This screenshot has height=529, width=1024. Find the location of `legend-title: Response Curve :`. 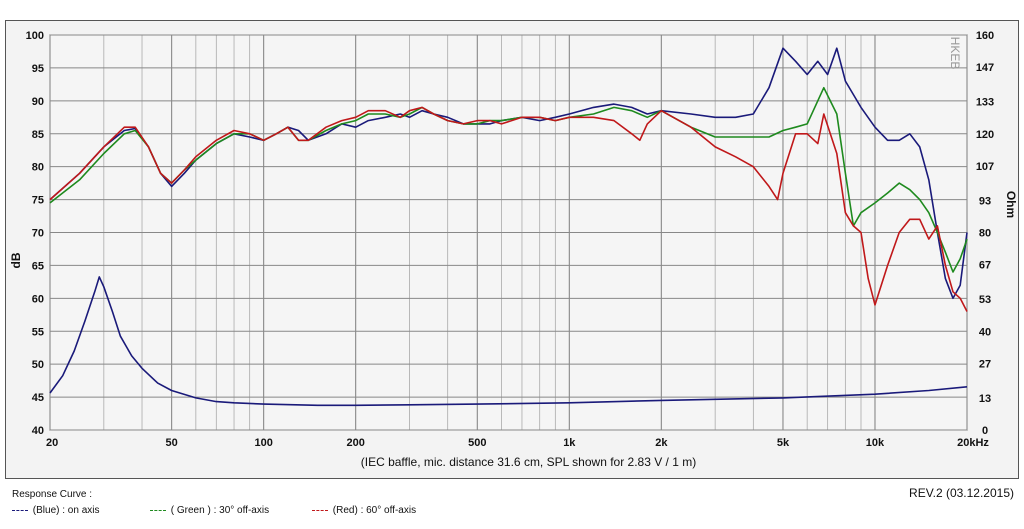

legend-title: Response Curve : is located at coordinates (52, 494).